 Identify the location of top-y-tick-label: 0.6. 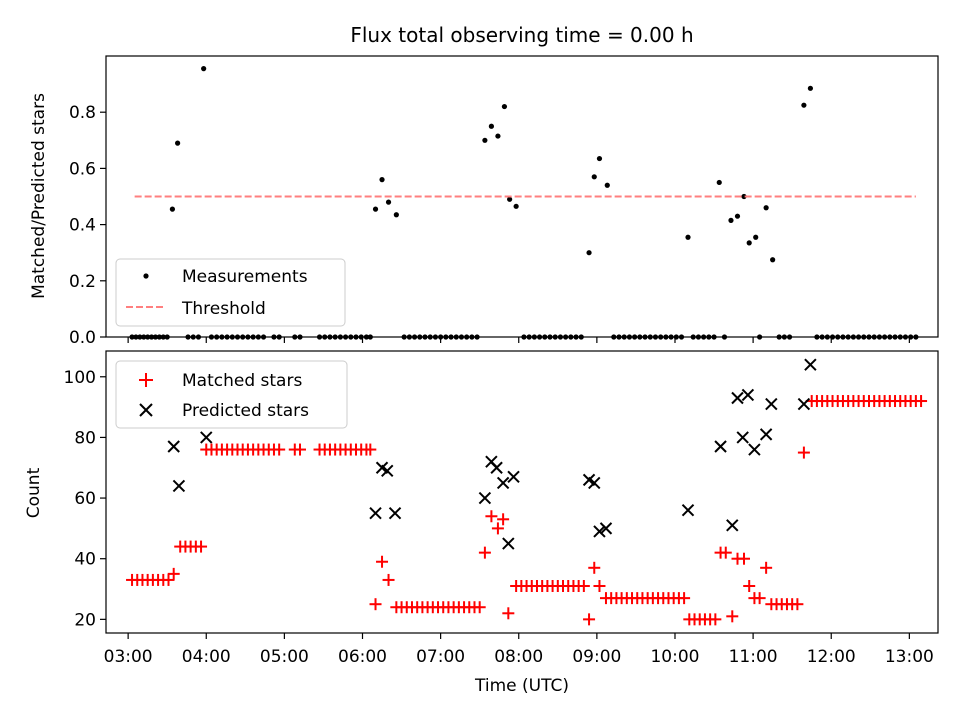
(82, 169).